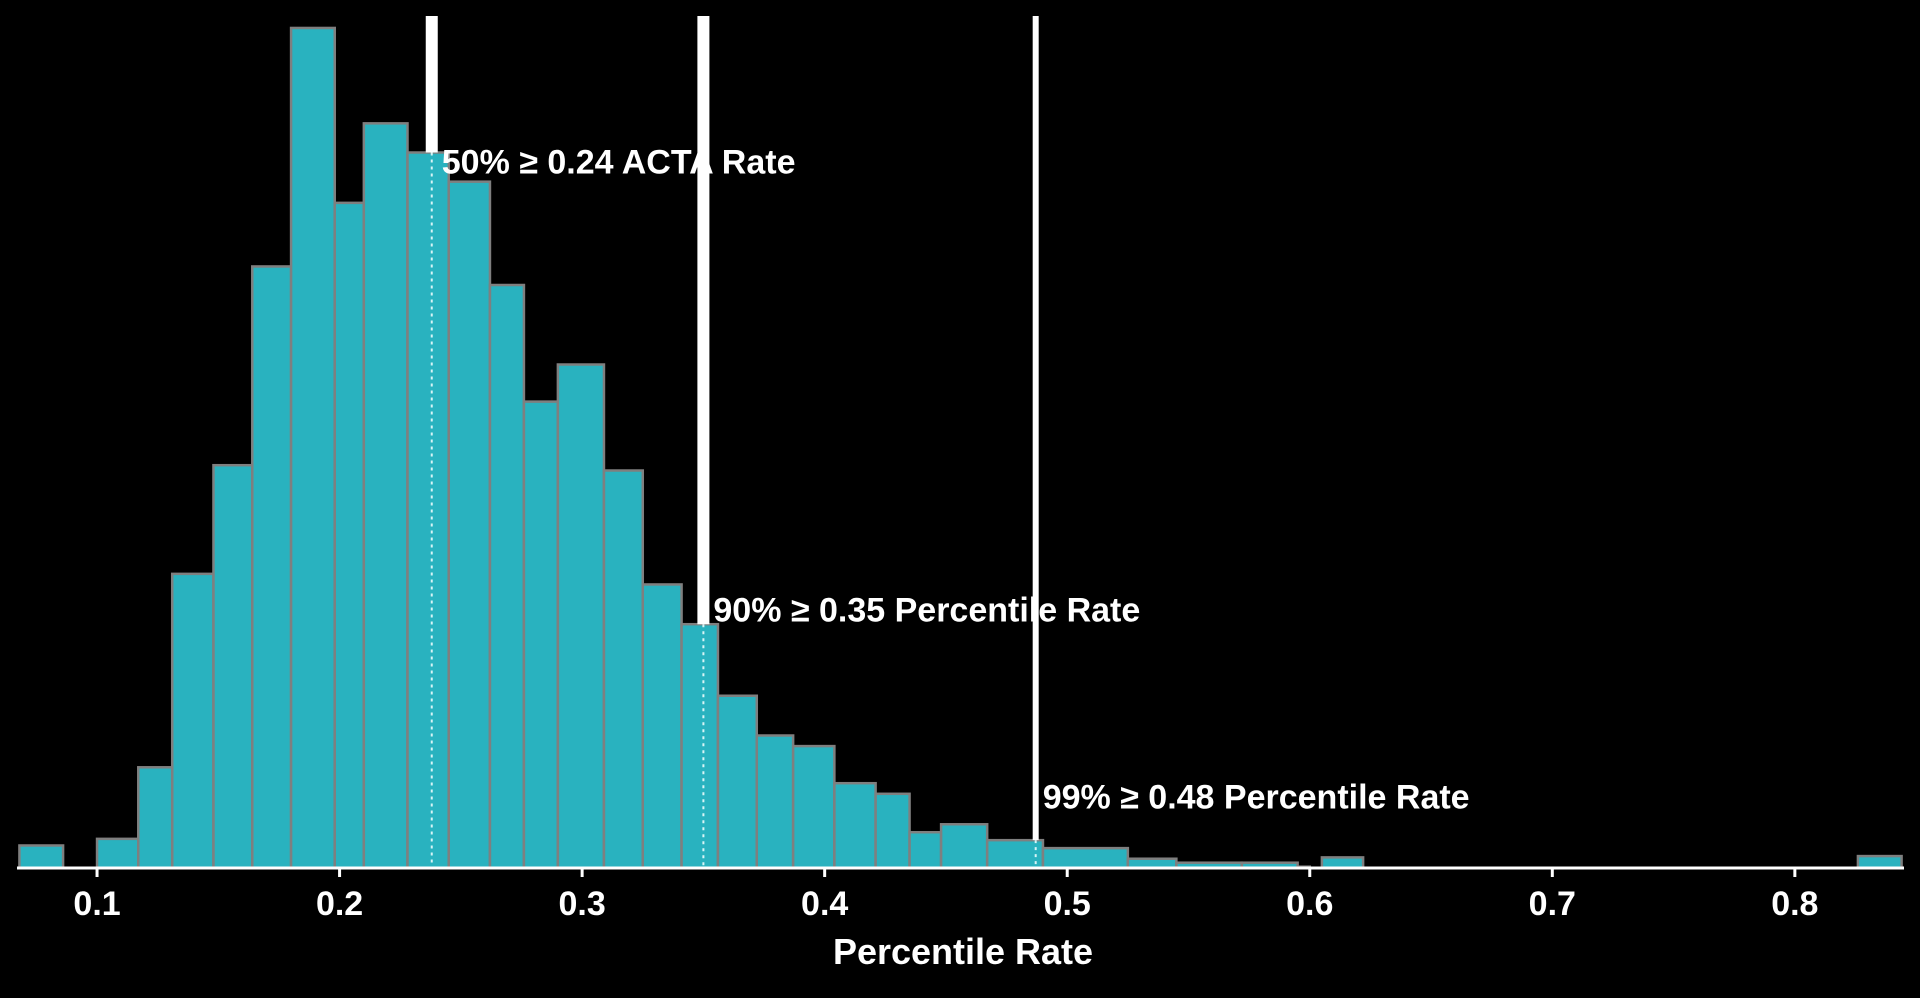  Describe the element at coordinates (1067, 904) in the screenshot. I see `x-tick-label: 0.5` at that location.